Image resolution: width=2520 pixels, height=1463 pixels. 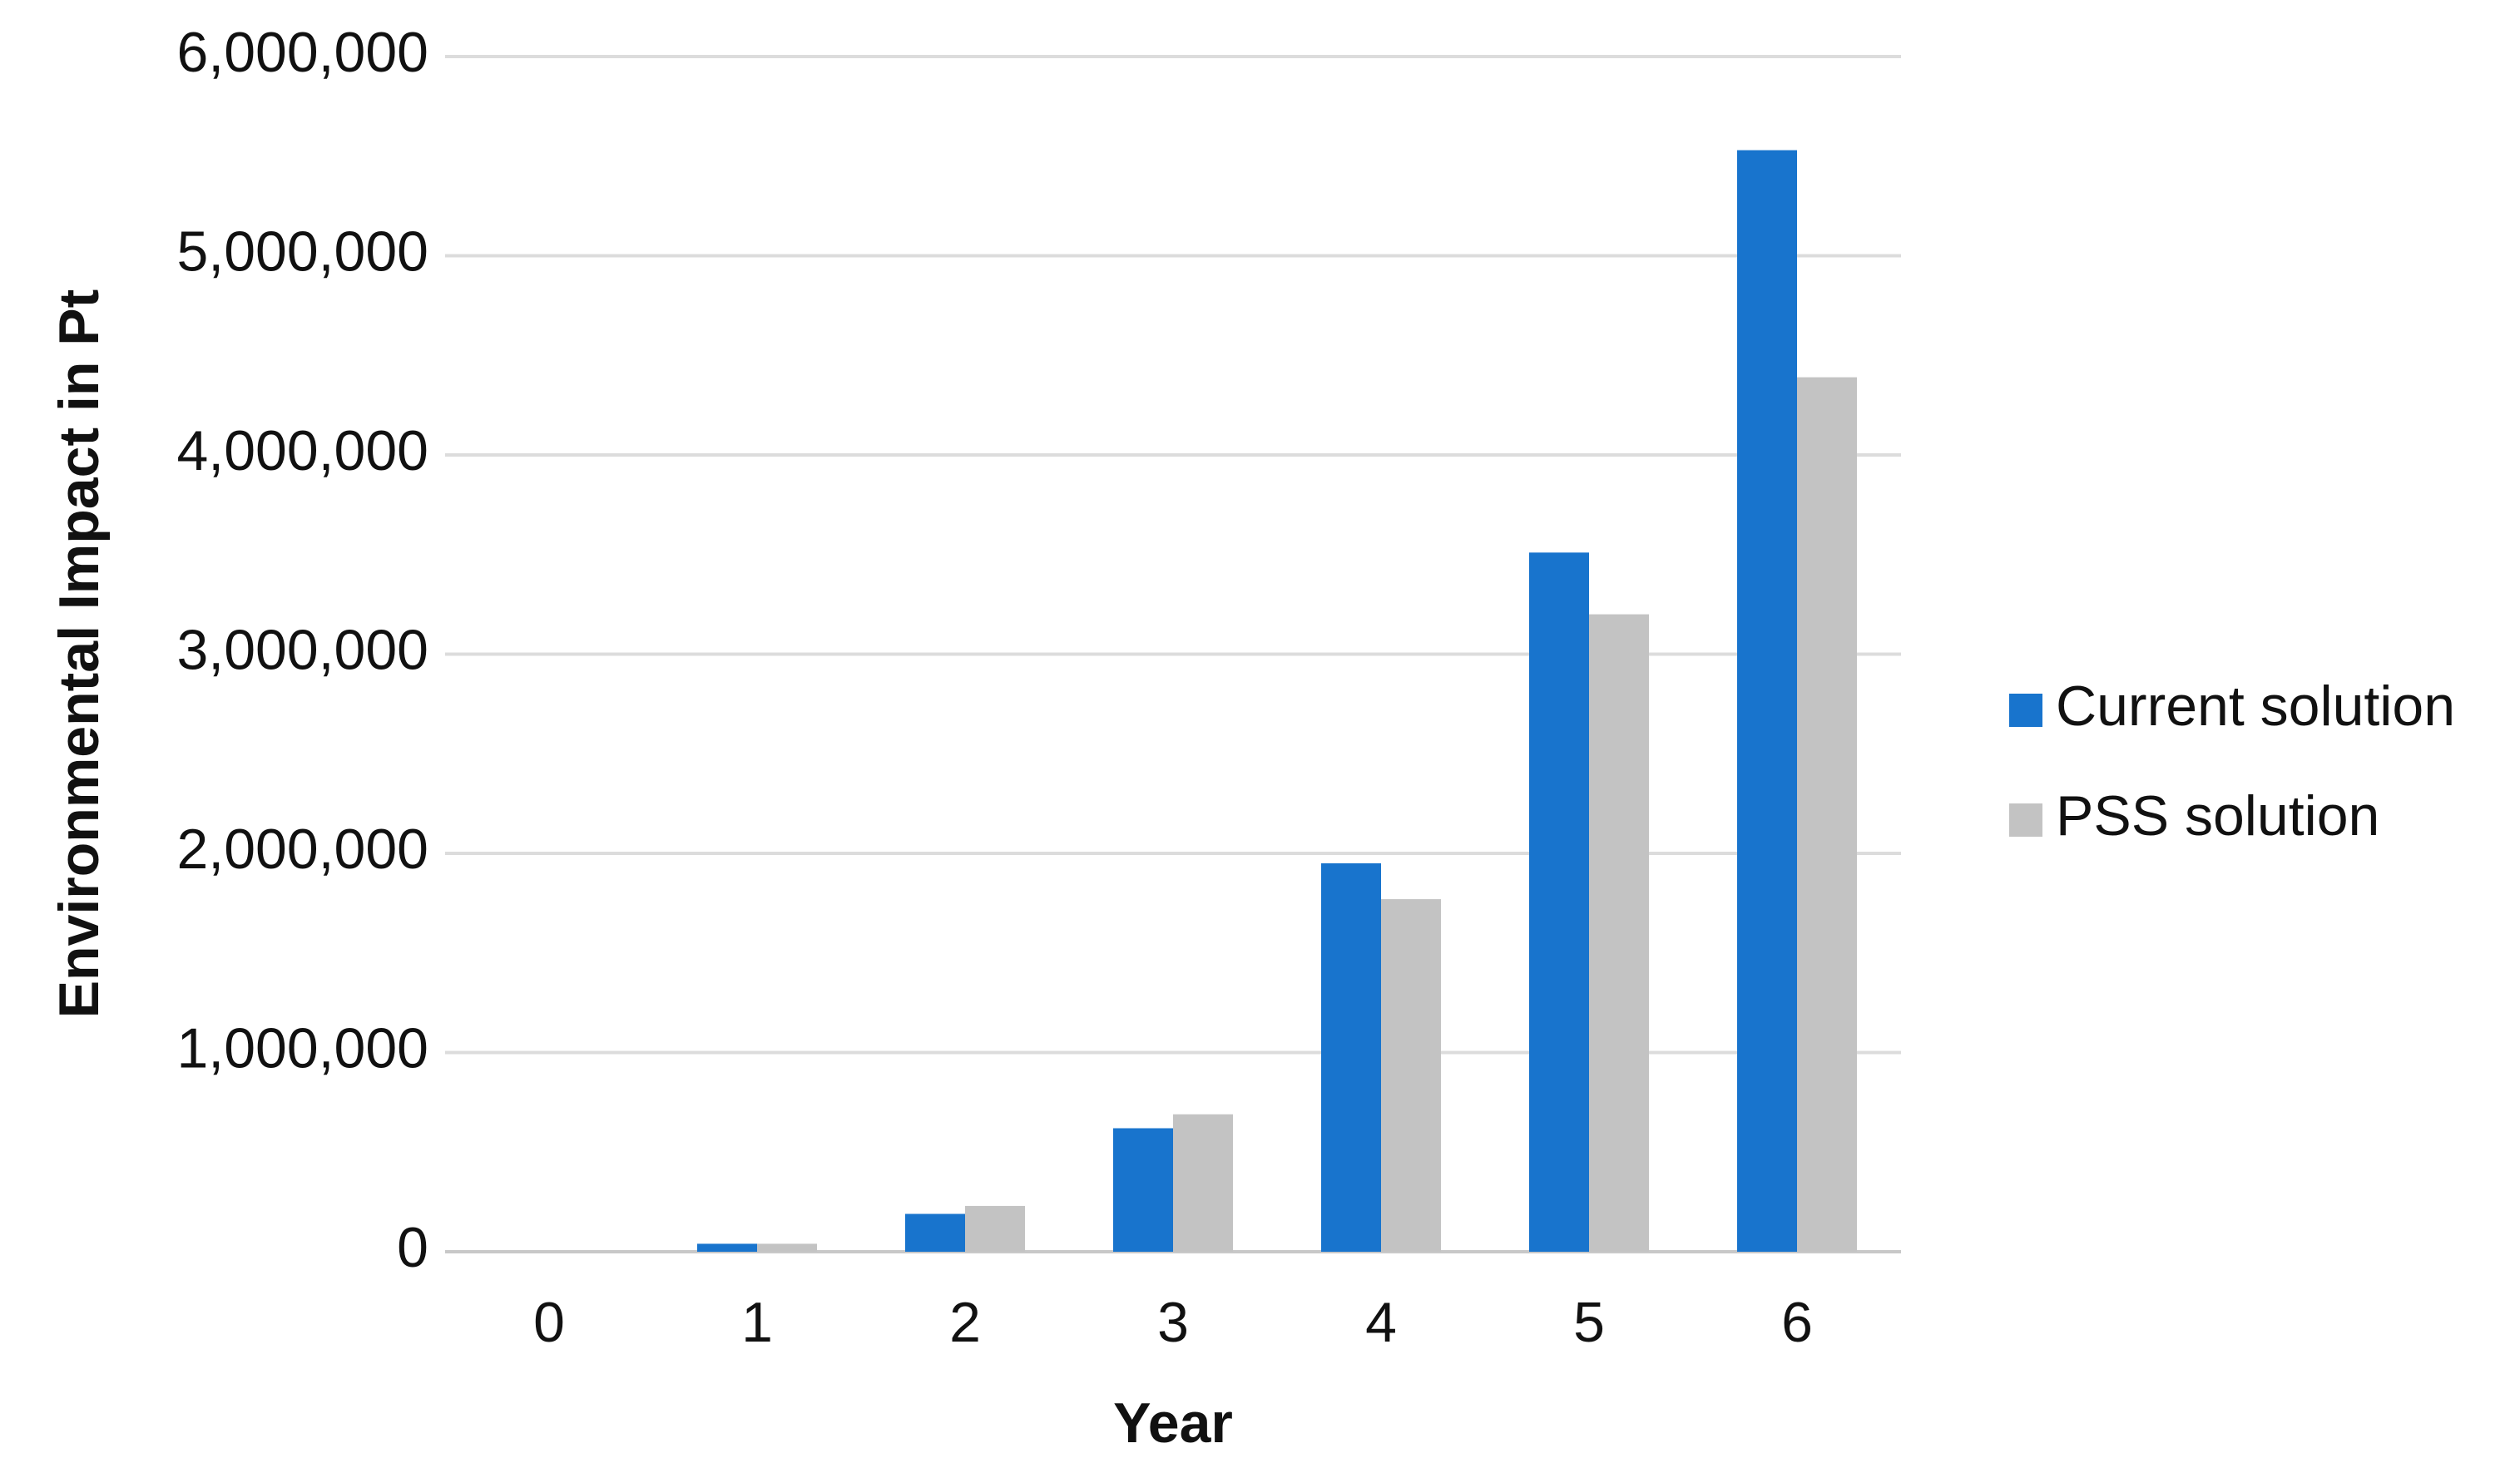 I want to click on x-tick-label: 5, so click(x=1589, y=1322).